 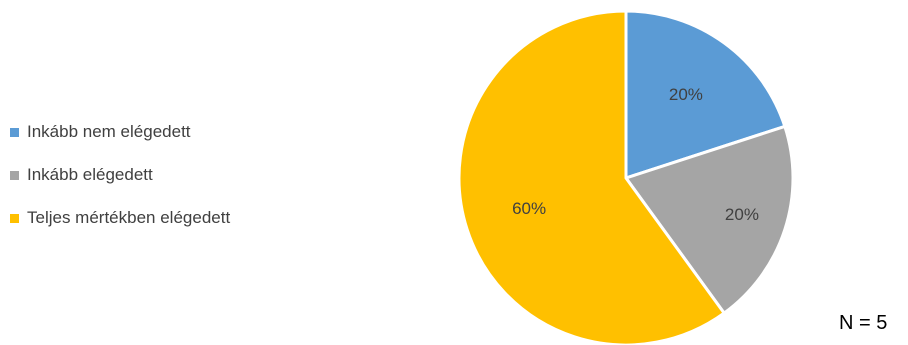 What do you see at coordinates (742, 214) in the screenshot?
I see `data-label-inkabb-elegedett: 20%` at bounding box center [742, 214].